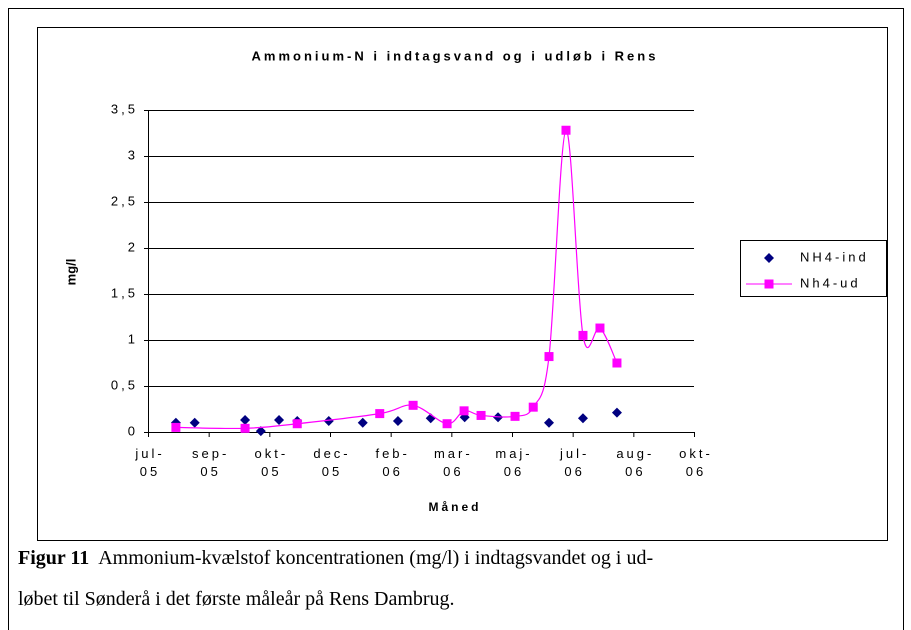 This screenshot has width=911, height=630. I want to click on x-tick-label: jul-06, so click(574, 462).